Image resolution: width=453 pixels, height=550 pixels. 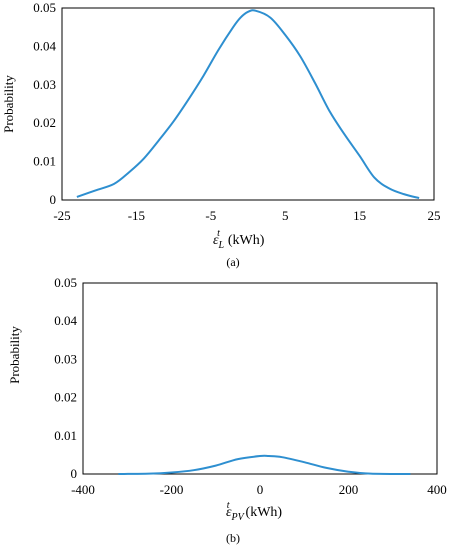 What do you see at coordinates (172, 489) in the screenshot?
I see `chart-b-xtick-label: -200` at bounding box center [172, 489].